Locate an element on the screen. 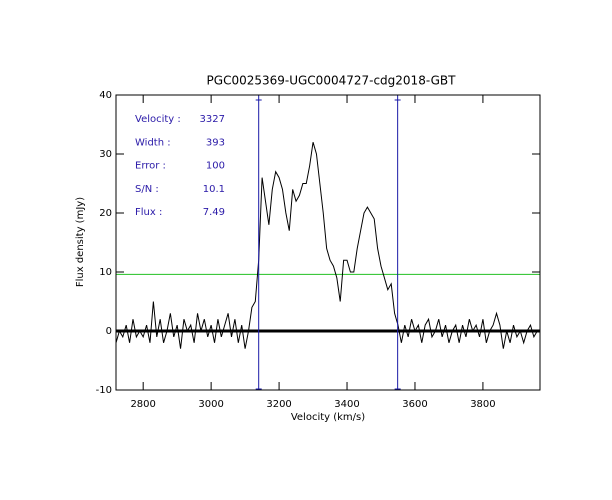 The width and height of the screenshot is (612, 500). x-axis-label: Velocity (km/s) is located at coordinates (328, 417).